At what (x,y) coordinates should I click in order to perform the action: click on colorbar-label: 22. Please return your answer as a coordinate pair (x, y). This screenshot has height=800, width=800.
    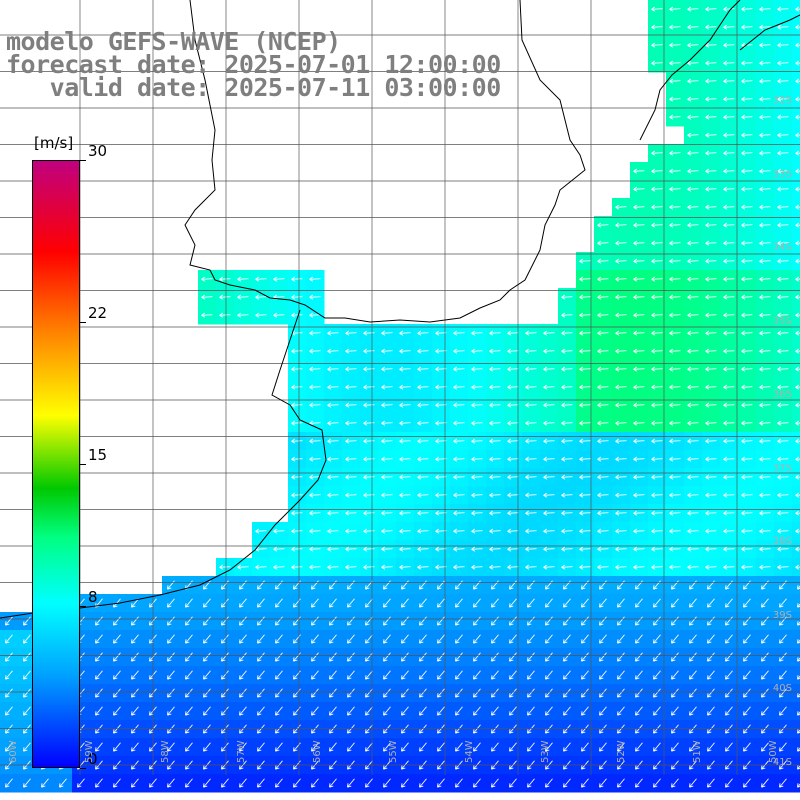
    Looking at the image, I should click on (98, 313).